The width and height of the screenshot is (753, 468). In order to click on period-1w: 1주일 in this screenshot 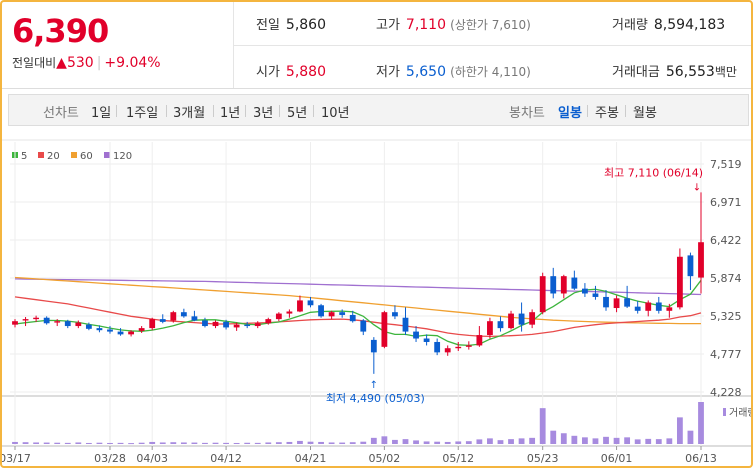, I will do `click(142, 113)`.